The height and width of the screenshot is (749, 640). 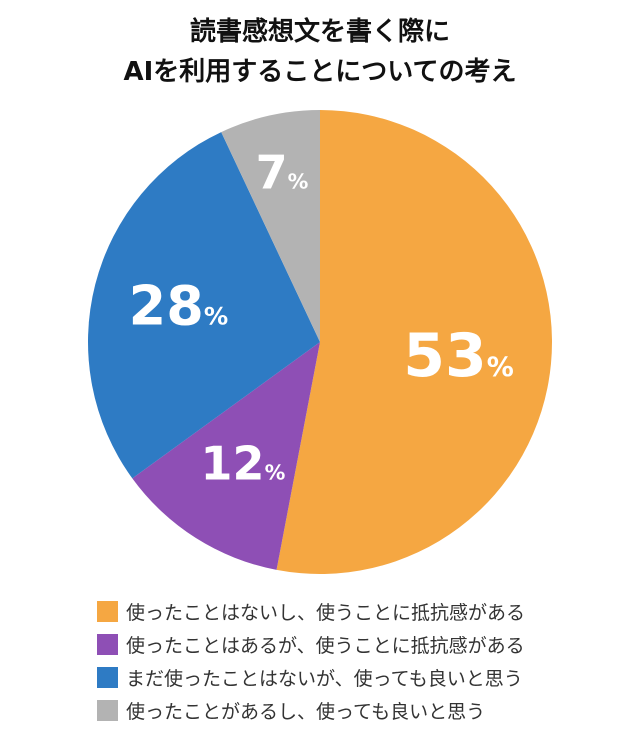 What do you see at coordinates (325, 646) in the screenshot?
I see `legend-label: 使ったことはあるが、使うことに抵抗感がある` at bounding box center [325, 646].